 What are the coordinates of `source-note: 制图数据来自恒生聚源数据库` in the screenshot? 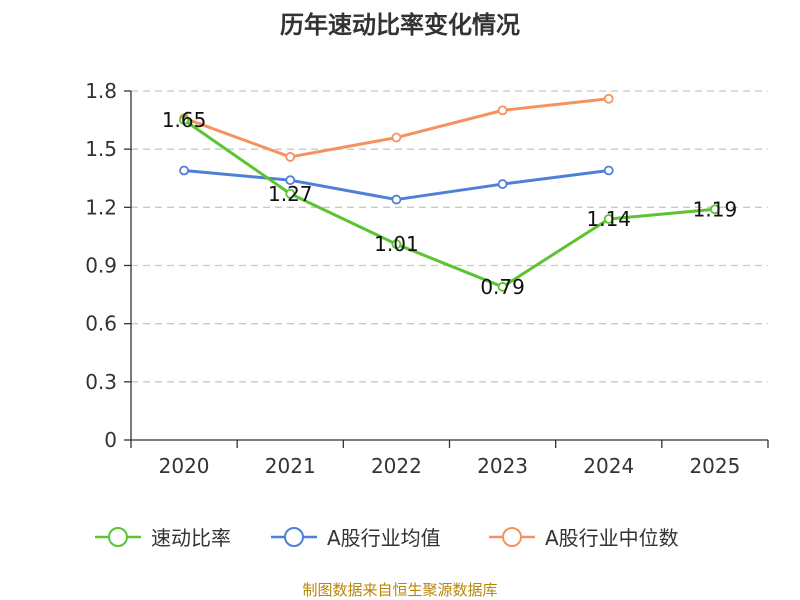 It's located at (399, 590).